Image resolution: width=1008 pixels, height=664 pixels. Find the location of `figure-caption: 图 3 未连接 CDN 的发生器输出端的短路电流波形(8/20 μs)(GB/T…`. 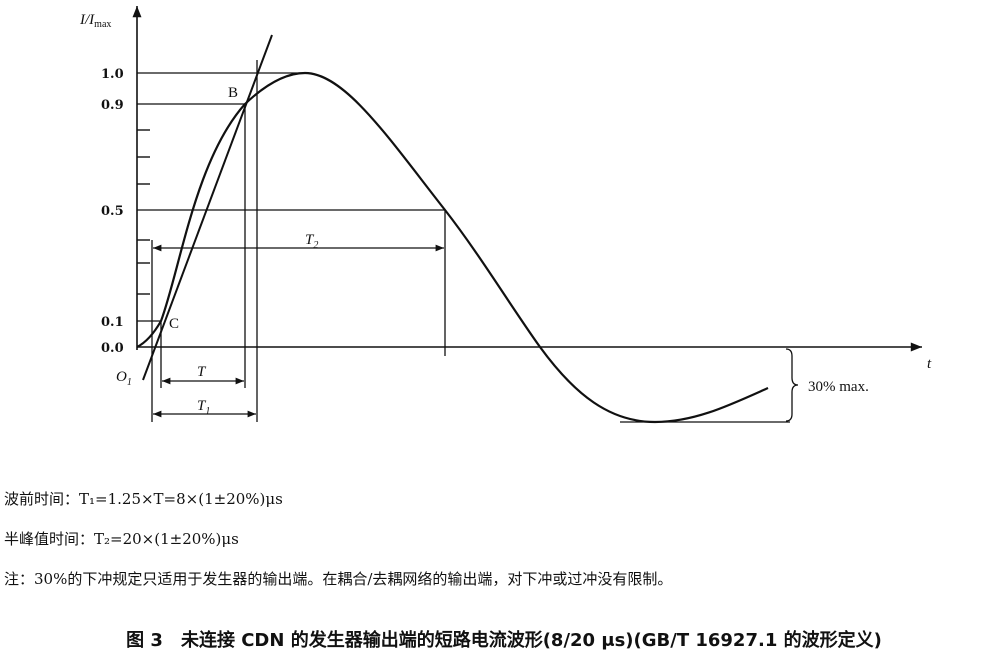

figure-caption: 图 3 未连接 CDN 的发生器输出端的短路电流波形(8/20 μs)(GB/T… is located at coordinates (504, 640).